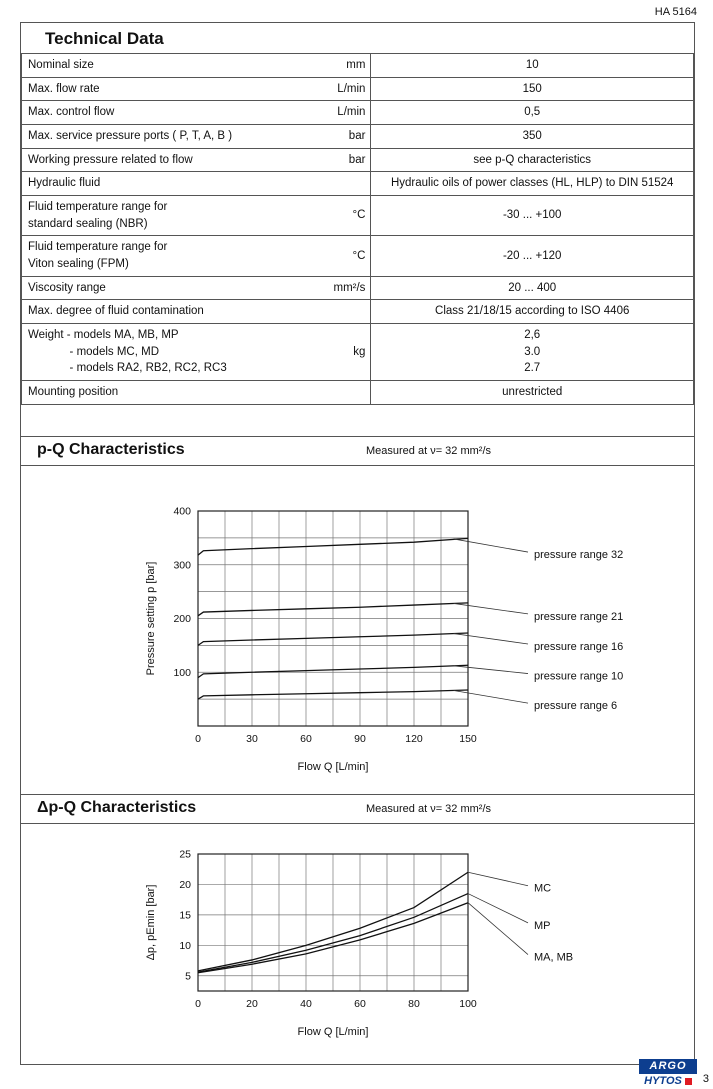  What do you see at coordinates (542, 926) in the screenshot?
I see `svg-text: MP` at bounding box center [542, 926].